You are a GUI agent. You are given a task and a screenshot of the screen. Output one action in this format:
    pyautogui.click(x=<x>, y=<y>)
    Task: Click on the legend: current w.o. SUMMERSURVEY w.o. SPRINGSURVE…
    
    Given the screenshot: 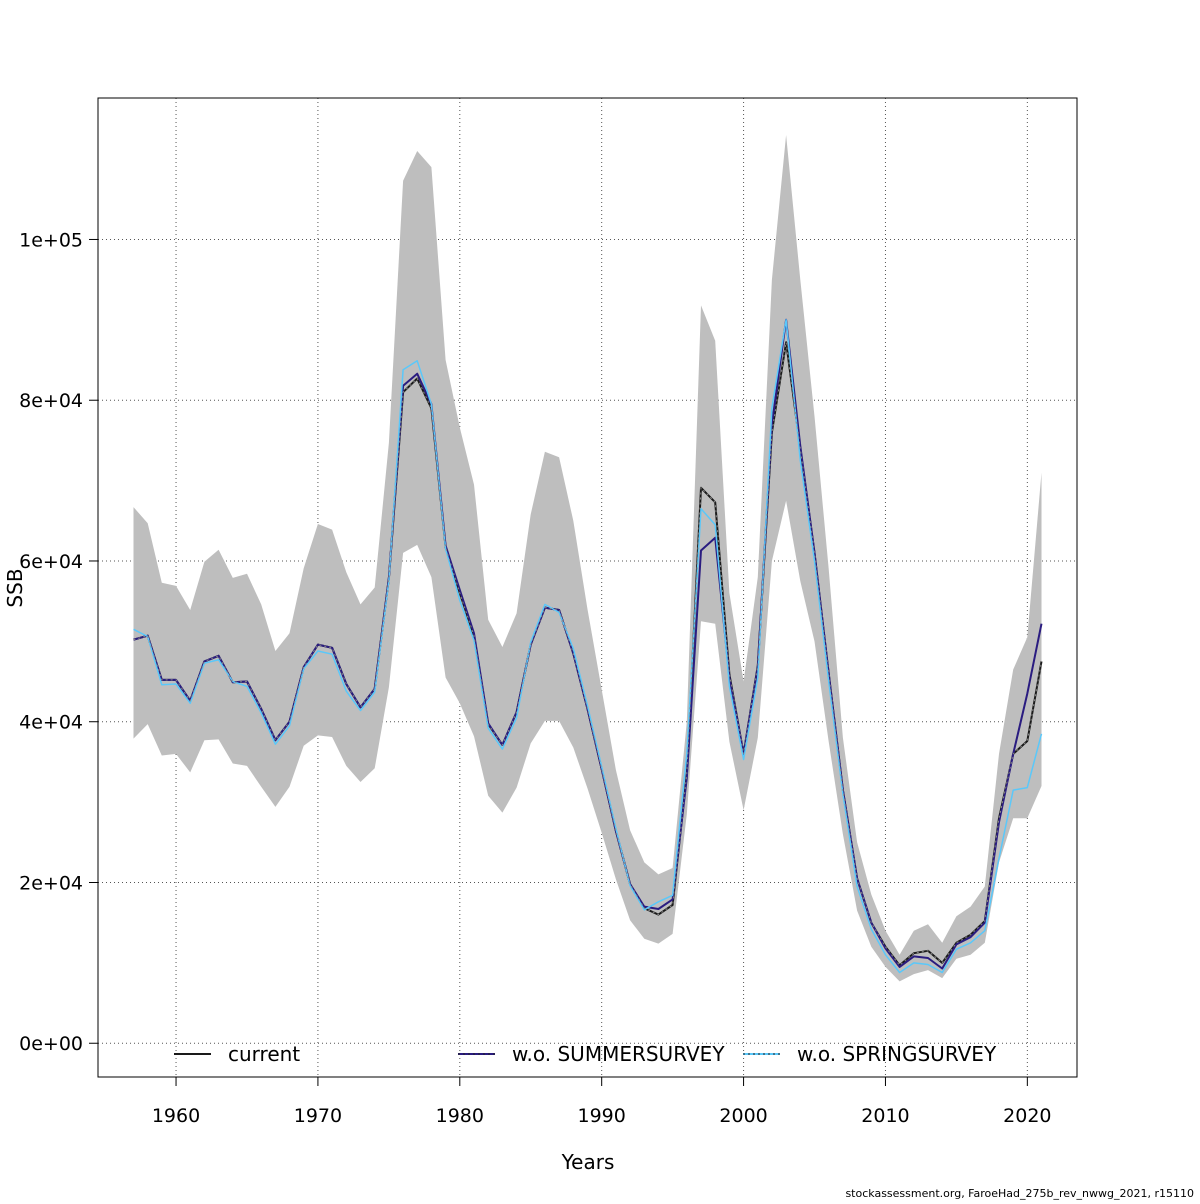 What is the action you would take?
    pyautogui.click(x=585, y=1054)
    